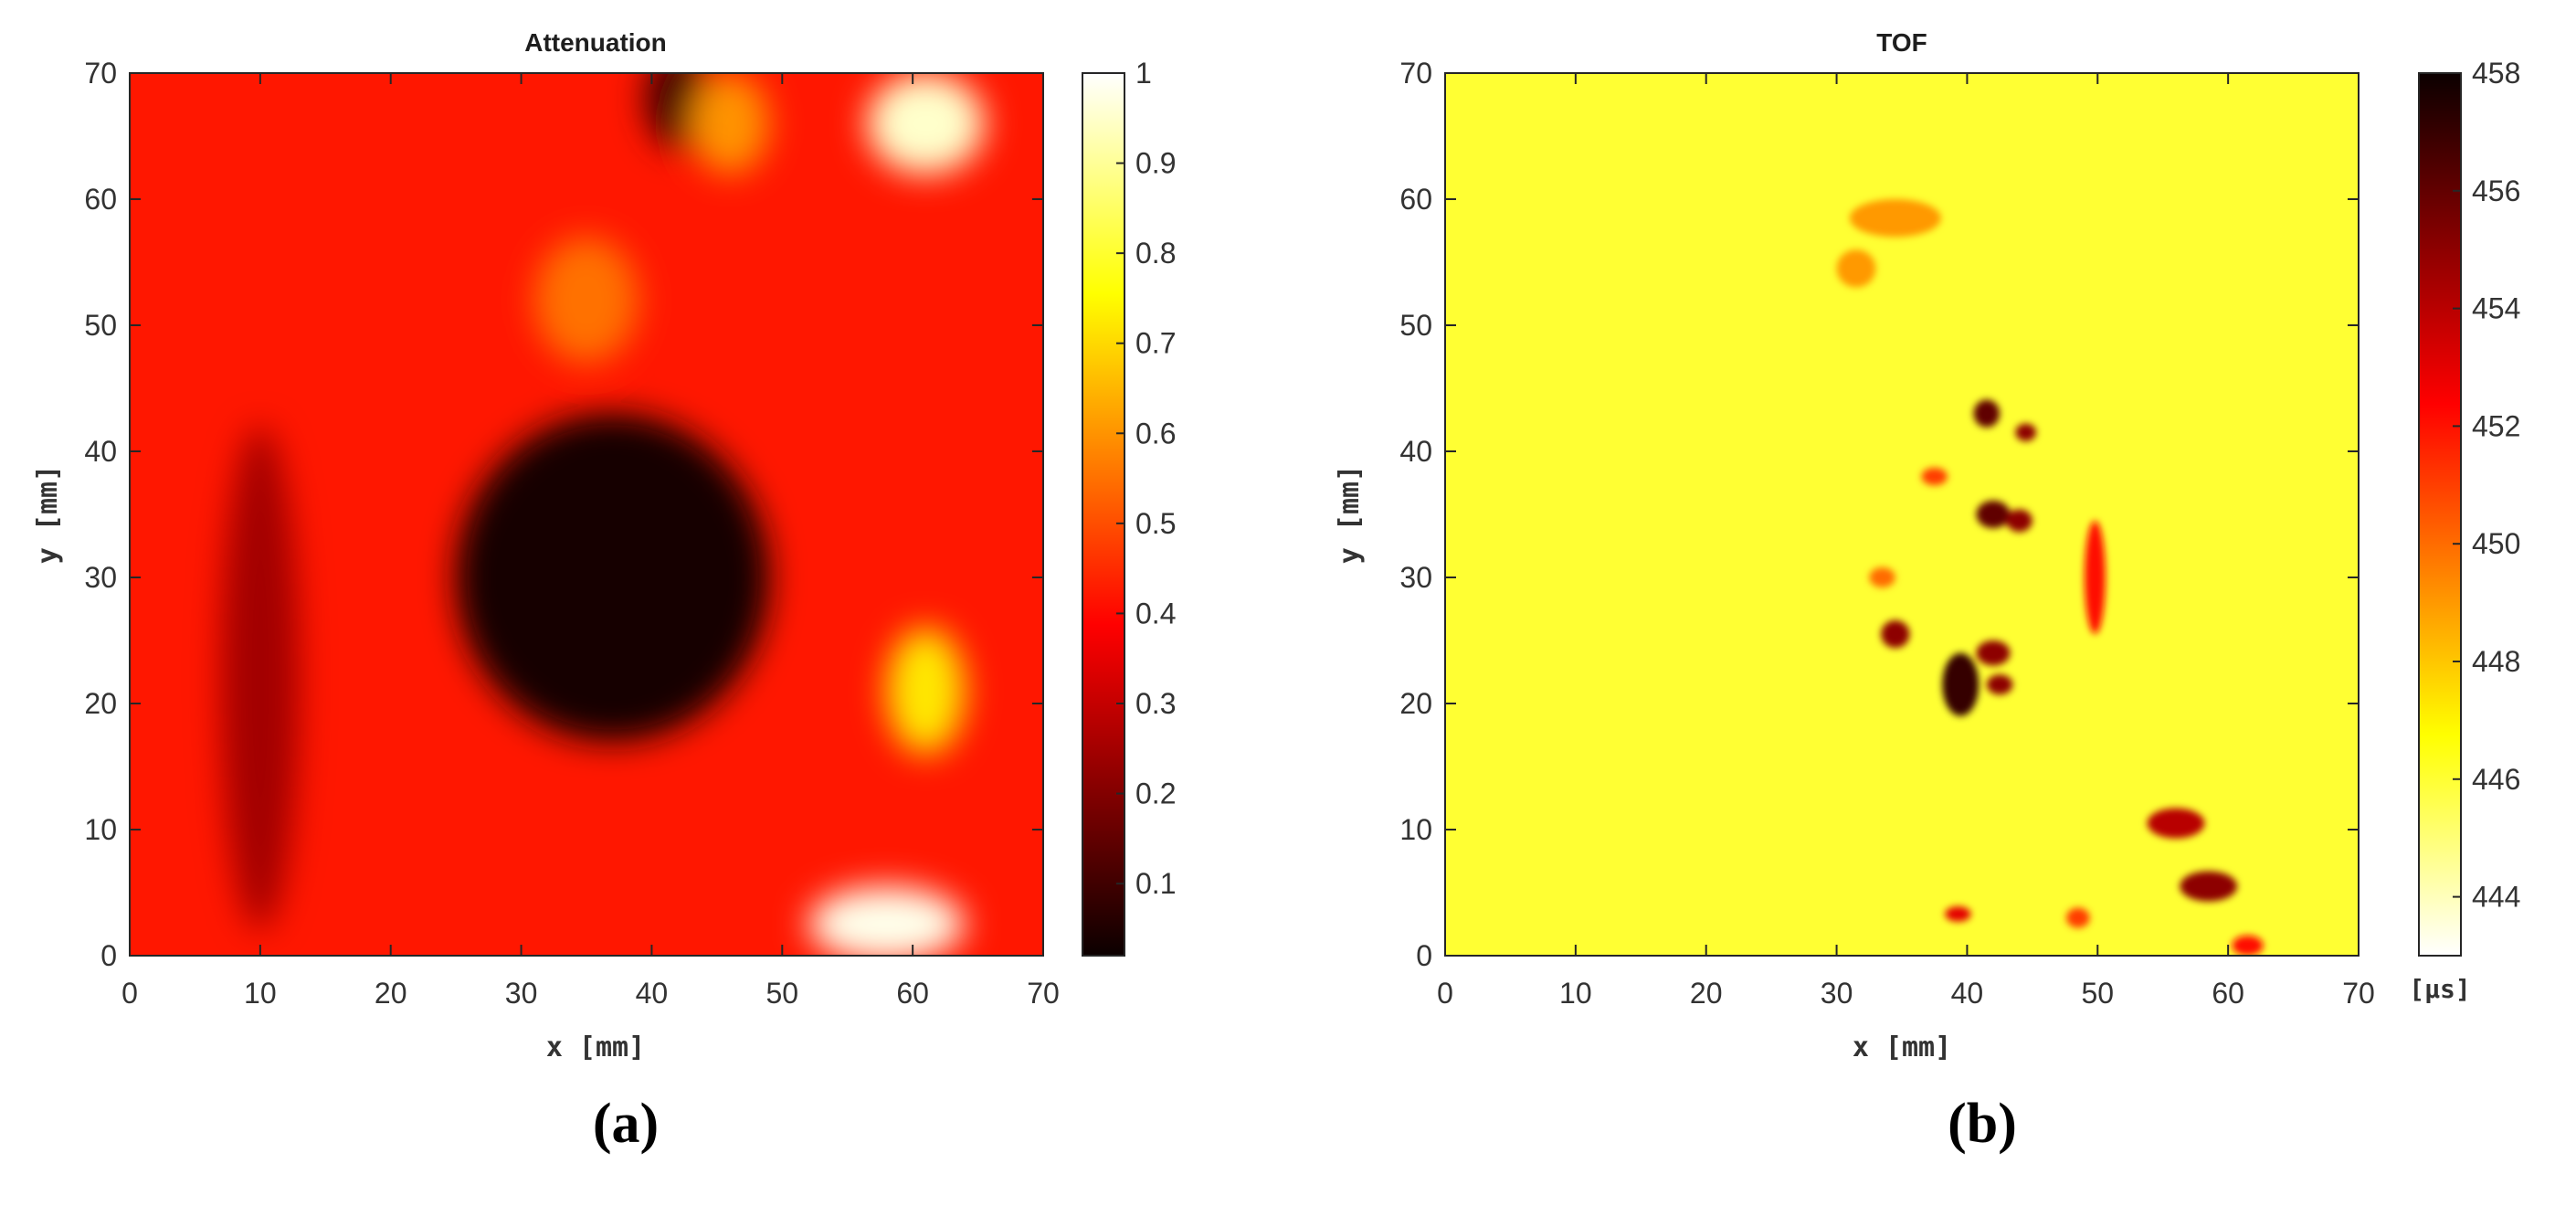 This screenshot has height=1206, width=2576. What do you see at coordinates (2440, 514) in the screenshot?
I see `tof-colorbar` at bounding box center [2440, 514].